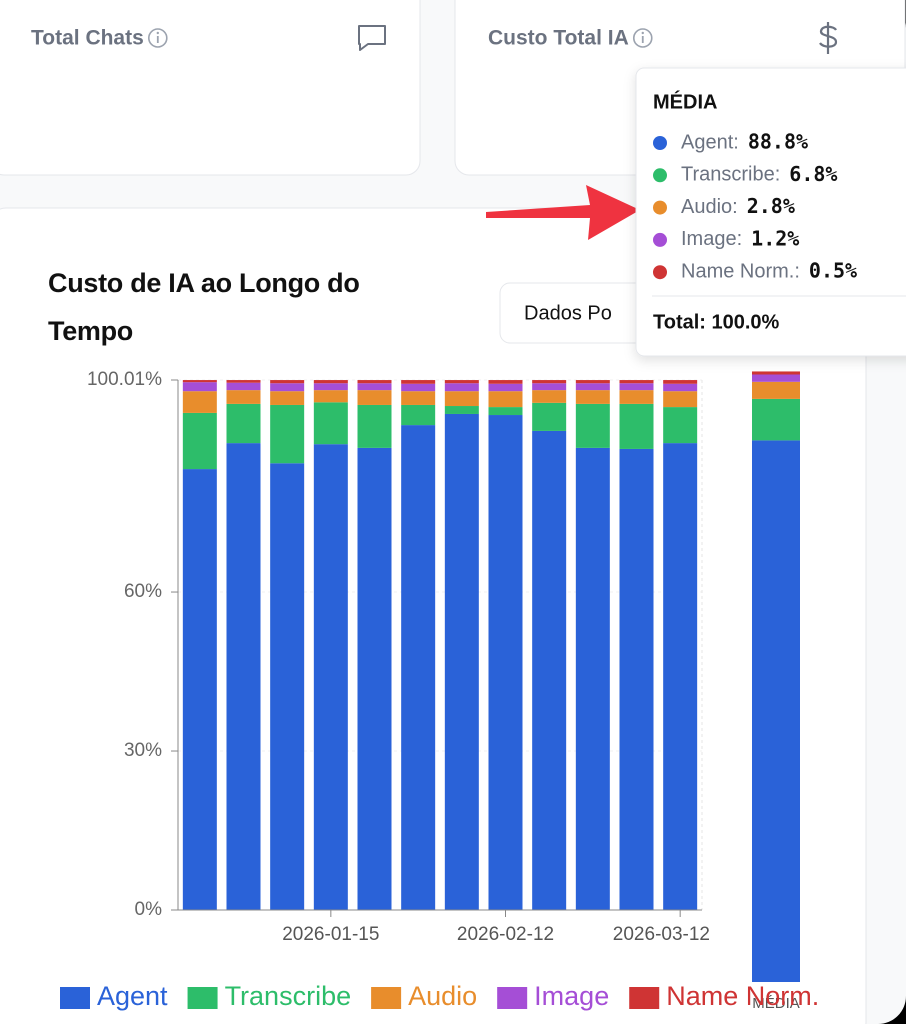 The image size is (906, 1024). I want to click on y-tick-label: 30%, so click(143, 750).